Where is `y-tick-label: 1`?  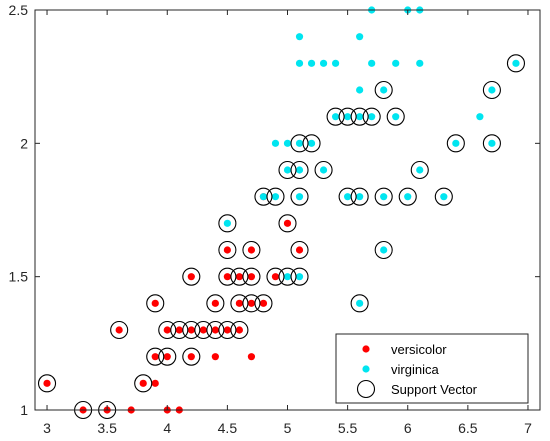
y-tick-label: 1 is located at coordinates (24, 410).